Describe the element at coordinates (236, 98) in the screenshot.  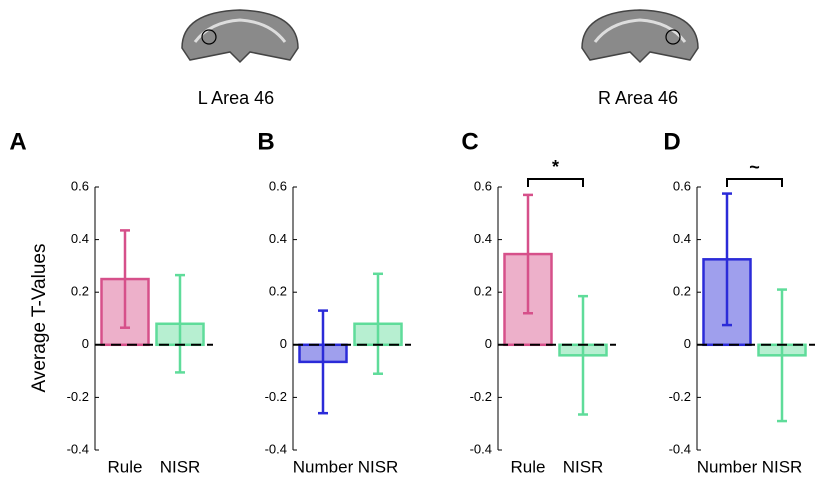
I see `group-label: L Area 46` at that location.